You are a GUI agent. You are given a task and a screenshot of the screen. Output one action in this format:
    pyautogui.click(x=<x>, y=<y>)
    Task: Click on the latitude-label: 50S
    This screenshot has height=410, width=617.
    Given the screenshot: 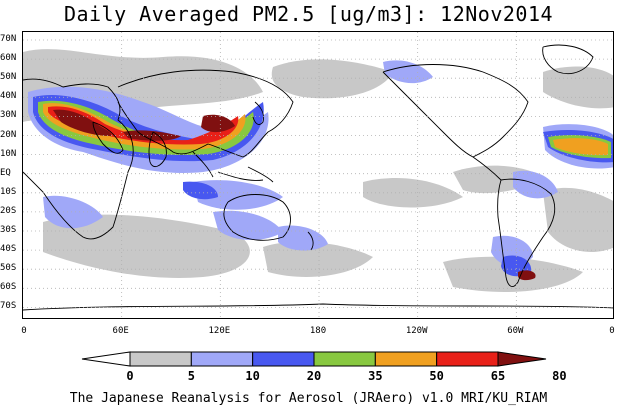 What is the action you would take?
    pyautogui.click(x=8, y=268)
    